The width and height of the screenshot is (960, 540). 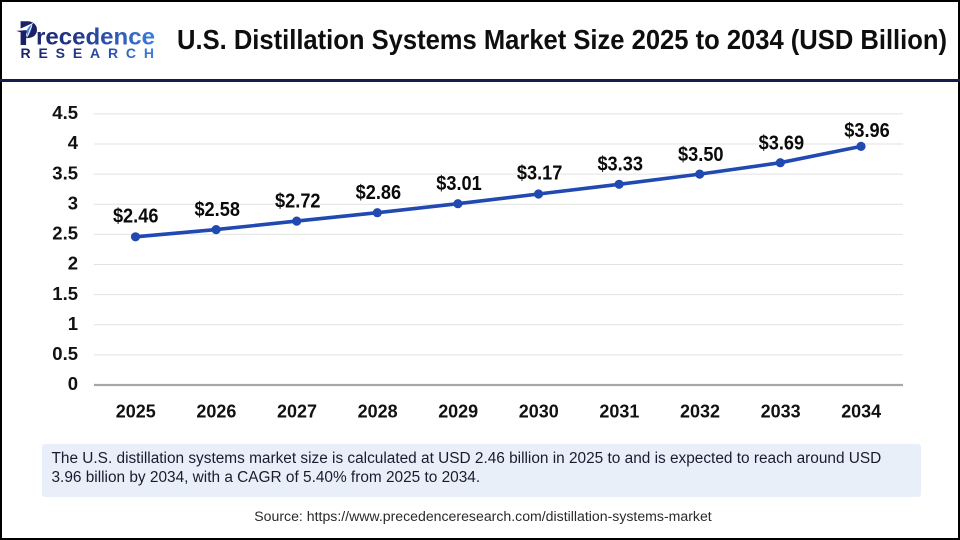 I want to click on svg-text: $3.17, so click(x=540, y=173).